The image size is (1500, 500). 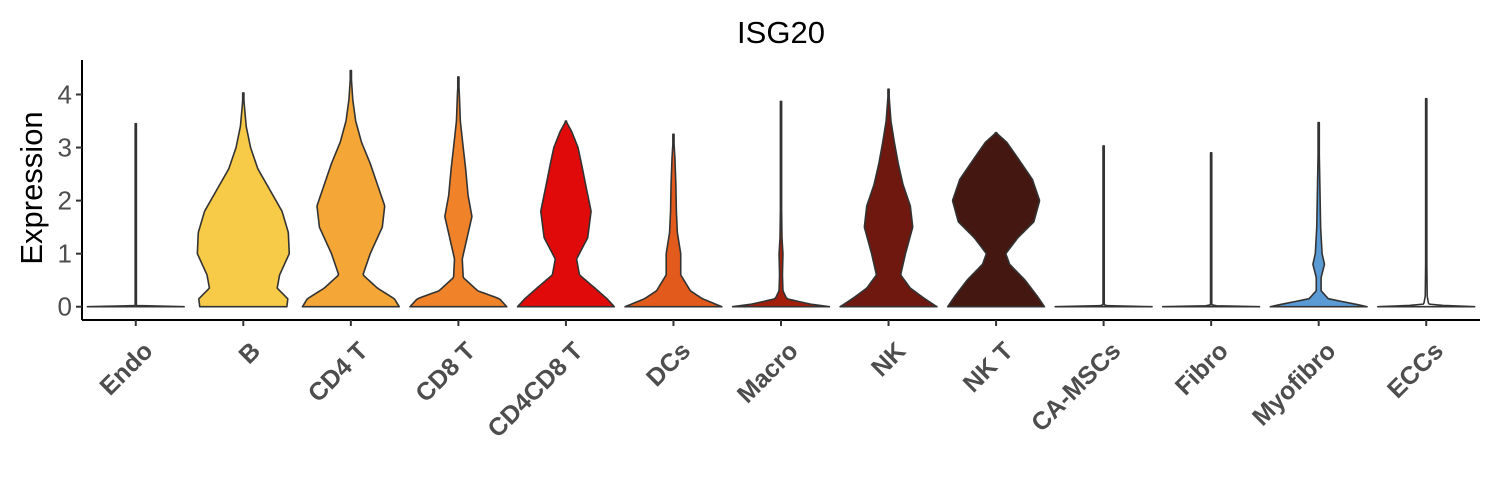 I want to click on y-tick-label: 4, so click(x=65, y=94).